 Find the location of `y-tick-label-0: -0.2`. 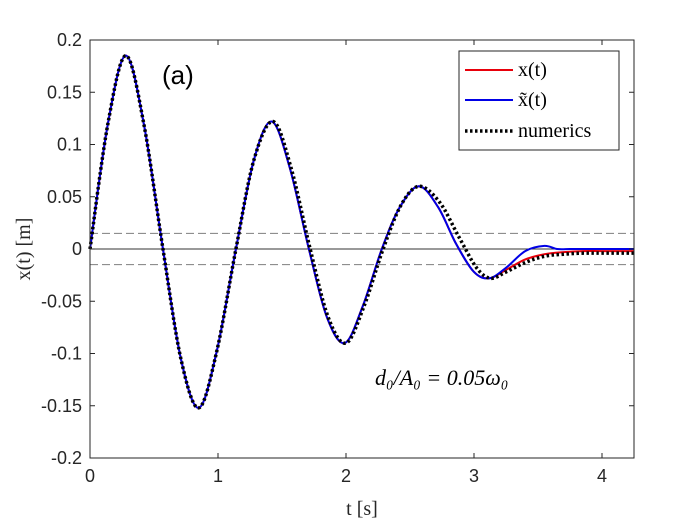

y-tick-label-0: -0.2 is located at coordinates (66, 458).